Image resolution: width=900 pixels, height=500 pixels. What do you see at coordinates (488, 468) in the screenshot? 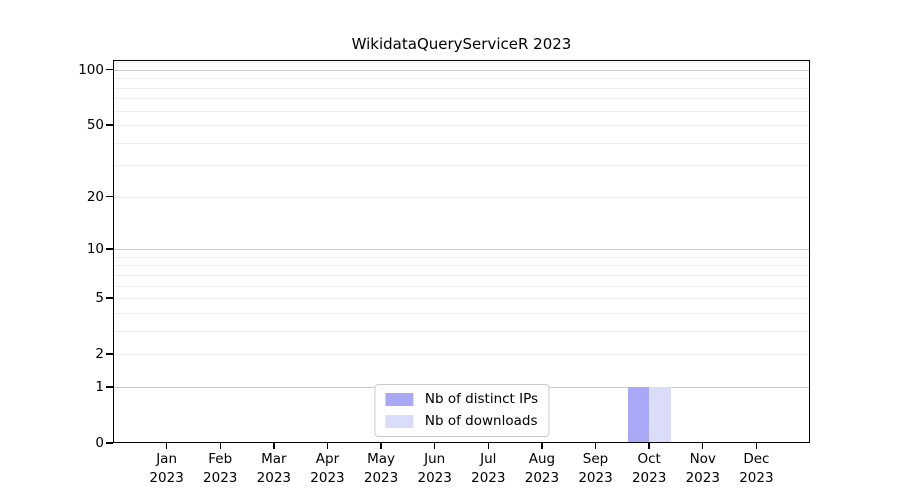
I see `x-tick-label: Jul 2023` at bounding box center [488, 468].